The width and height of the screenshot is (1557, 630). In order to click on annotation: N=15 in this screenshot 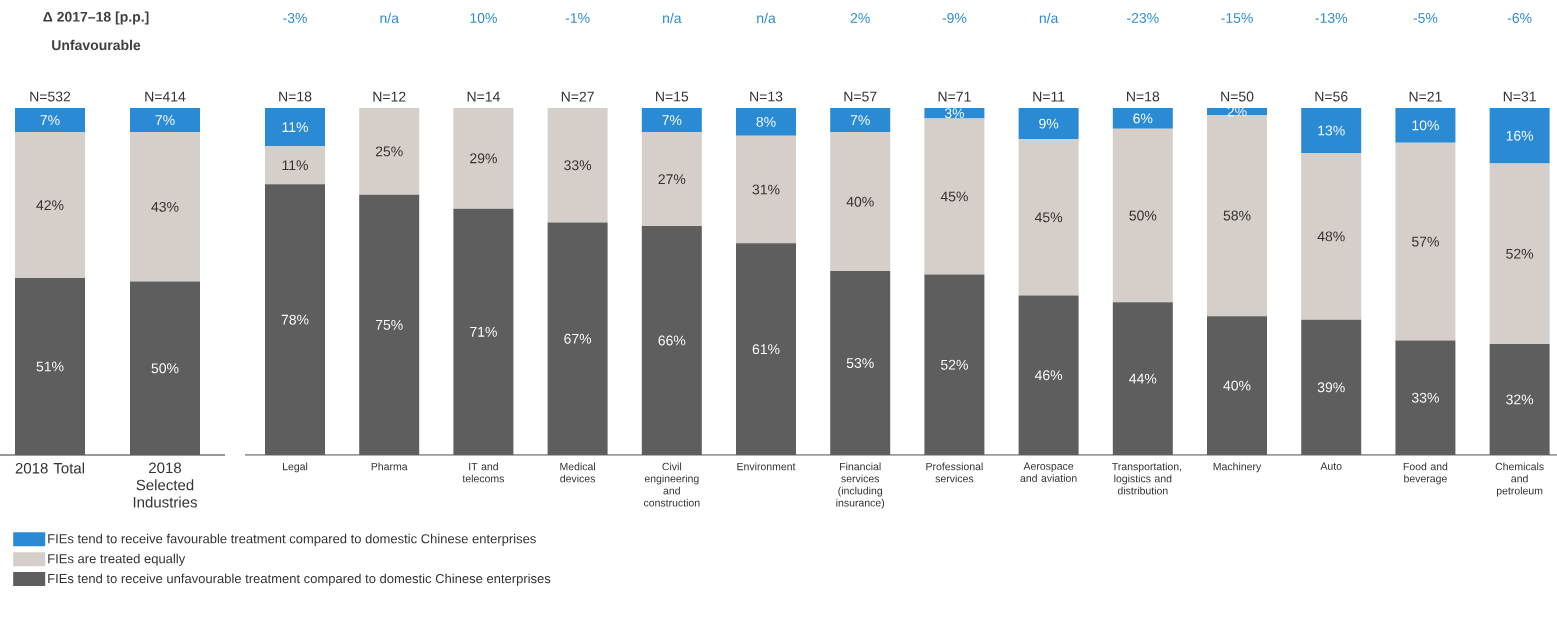, I will do `click(672, 96)`.